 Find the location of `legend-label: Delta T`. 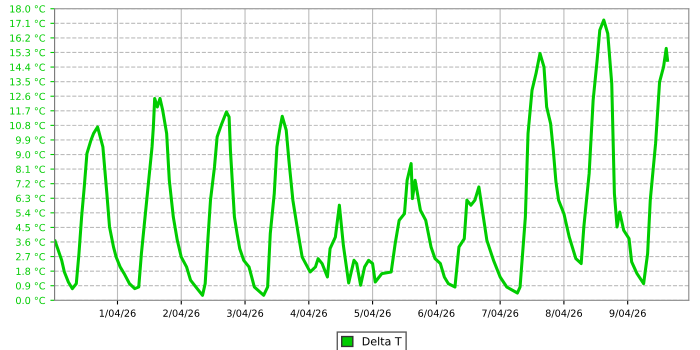

legend-label: Delta T is located at coordinates (382, 341).